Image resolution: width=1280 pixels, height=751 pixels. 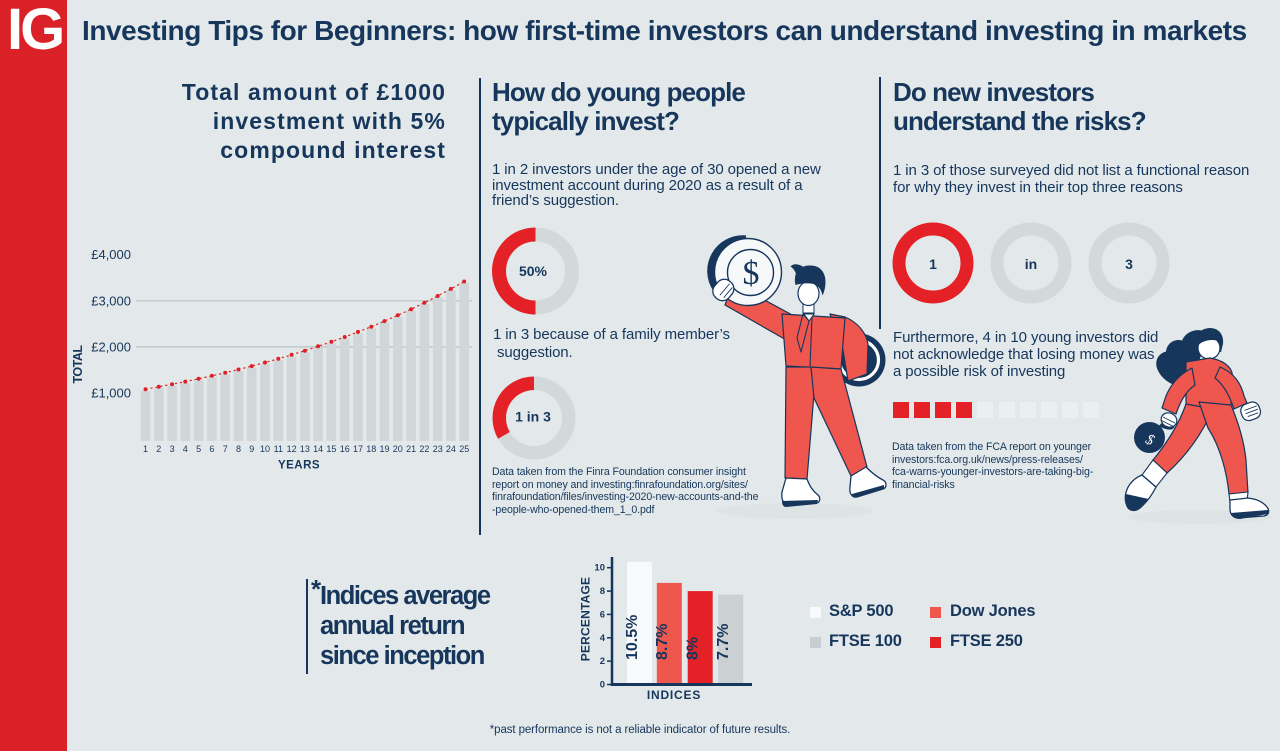 What do you see at coordinates (586, 619) in the screenshot?
I see `svg-text: PERCENTAGE` at bounding box center [586, 619].